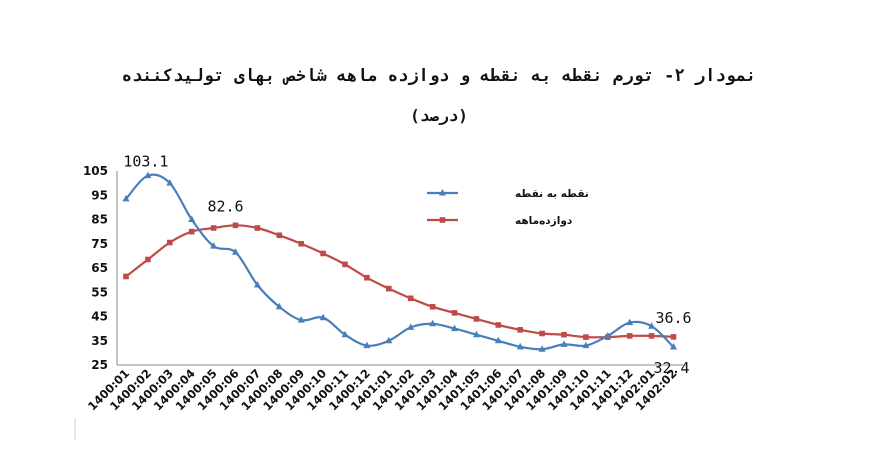  Describe the element at coordinates (225, 206) in the screenshot. I see `data-label: 82.6` at that location.